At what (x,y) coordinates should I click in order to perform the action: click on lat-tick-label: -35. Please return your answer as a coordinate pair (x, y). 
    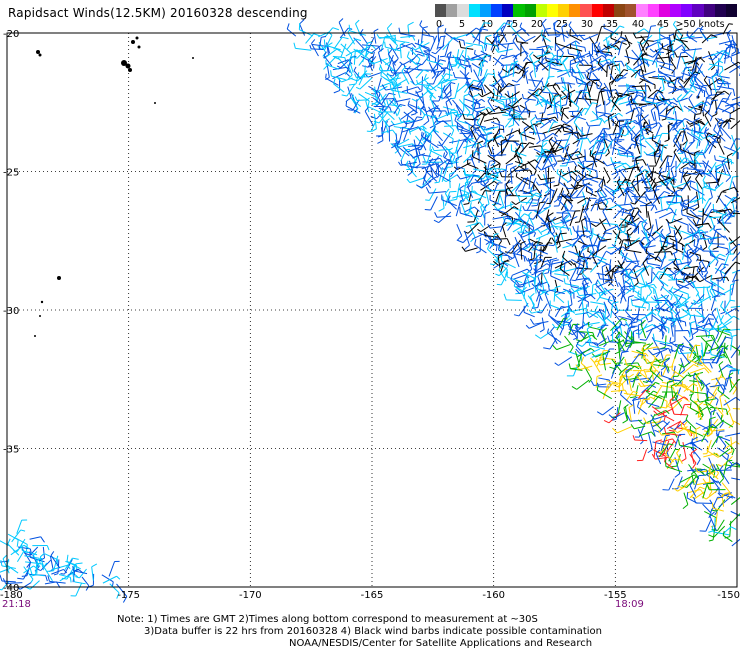
    Looking at the image, I should click on (11, 450).